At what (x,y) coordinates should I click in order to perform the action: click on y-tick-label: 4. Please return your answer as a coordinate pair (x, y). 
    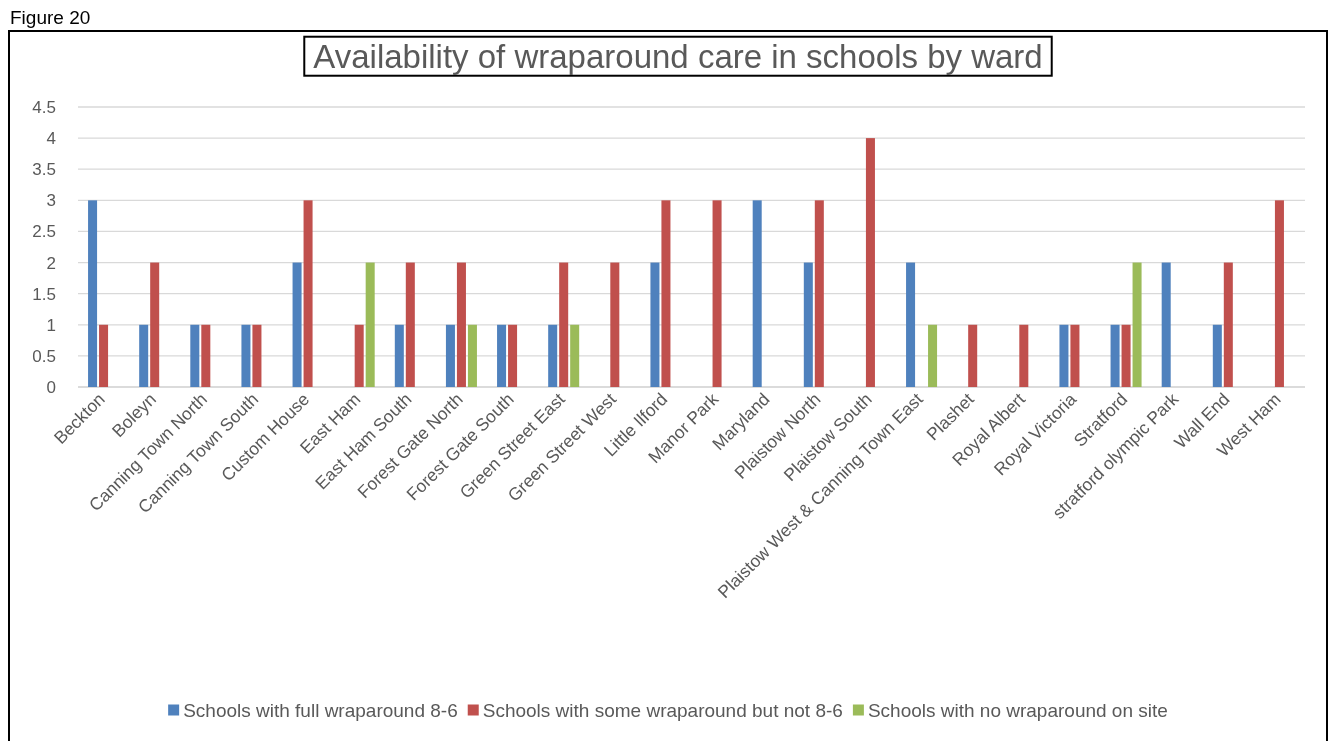
    Looking at the image, I should click on (51, 139).